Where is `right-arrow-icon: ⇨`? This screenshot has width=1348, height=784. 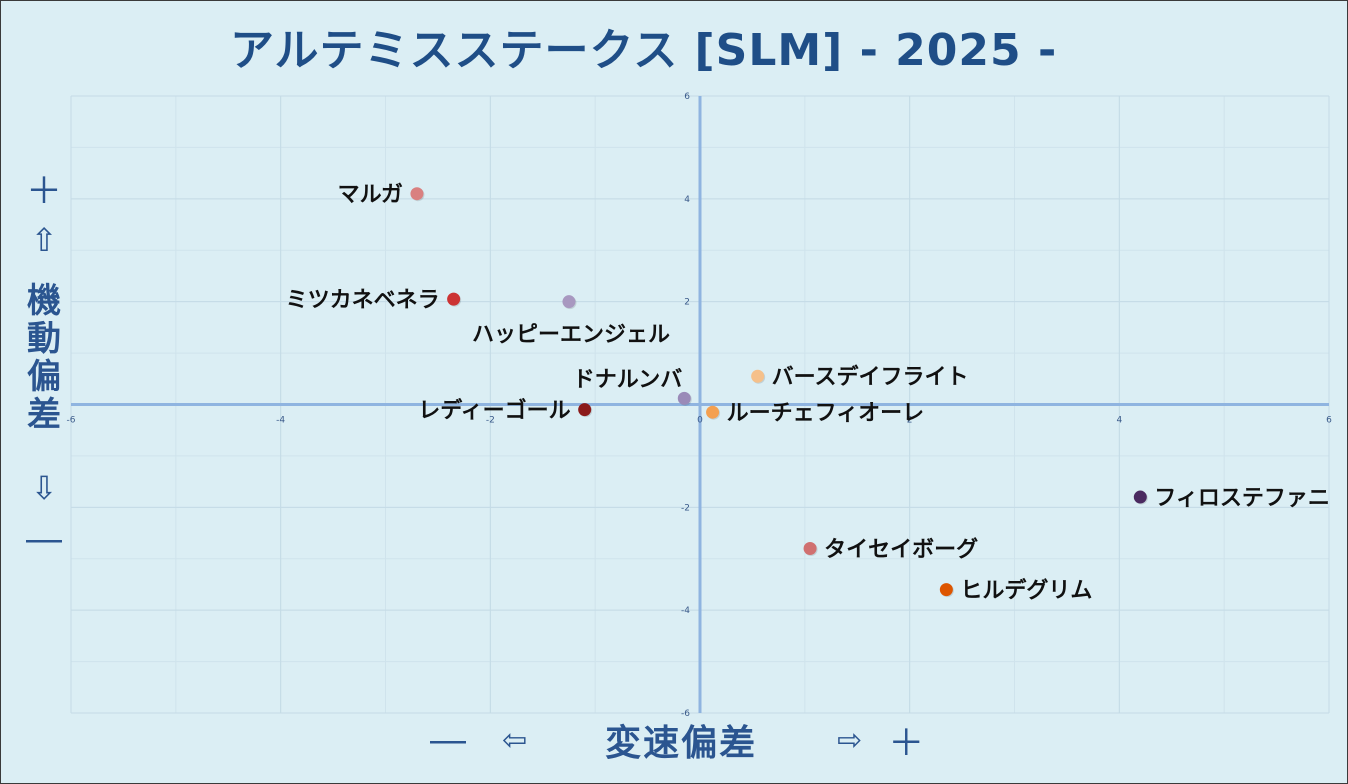 right-arrow-icon: ⇨ is located at coordinates (850, 740).